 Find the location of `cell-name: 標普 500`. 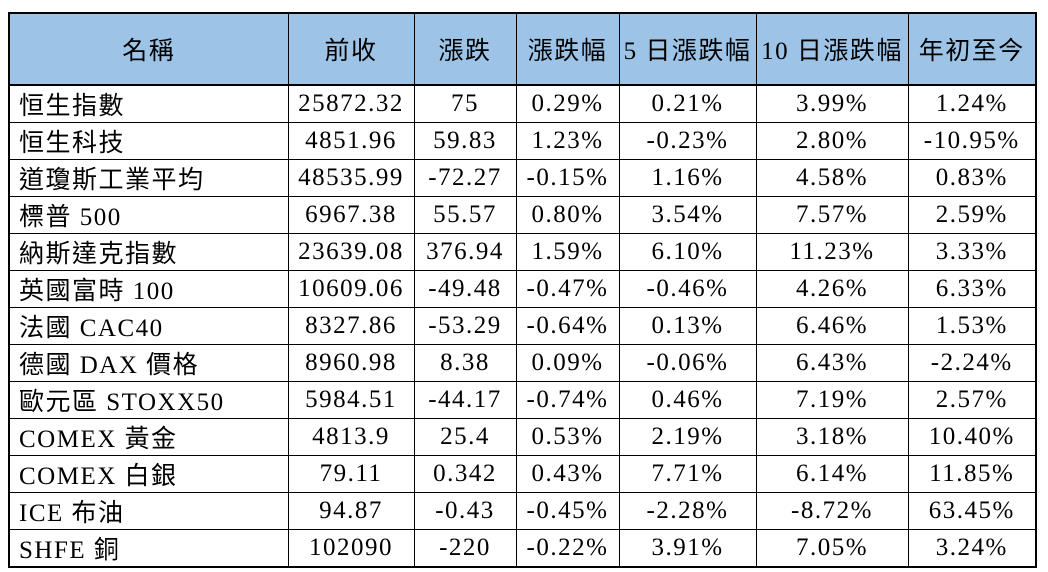

cell-name: 標普 500 is located at coordinates (148, 215).